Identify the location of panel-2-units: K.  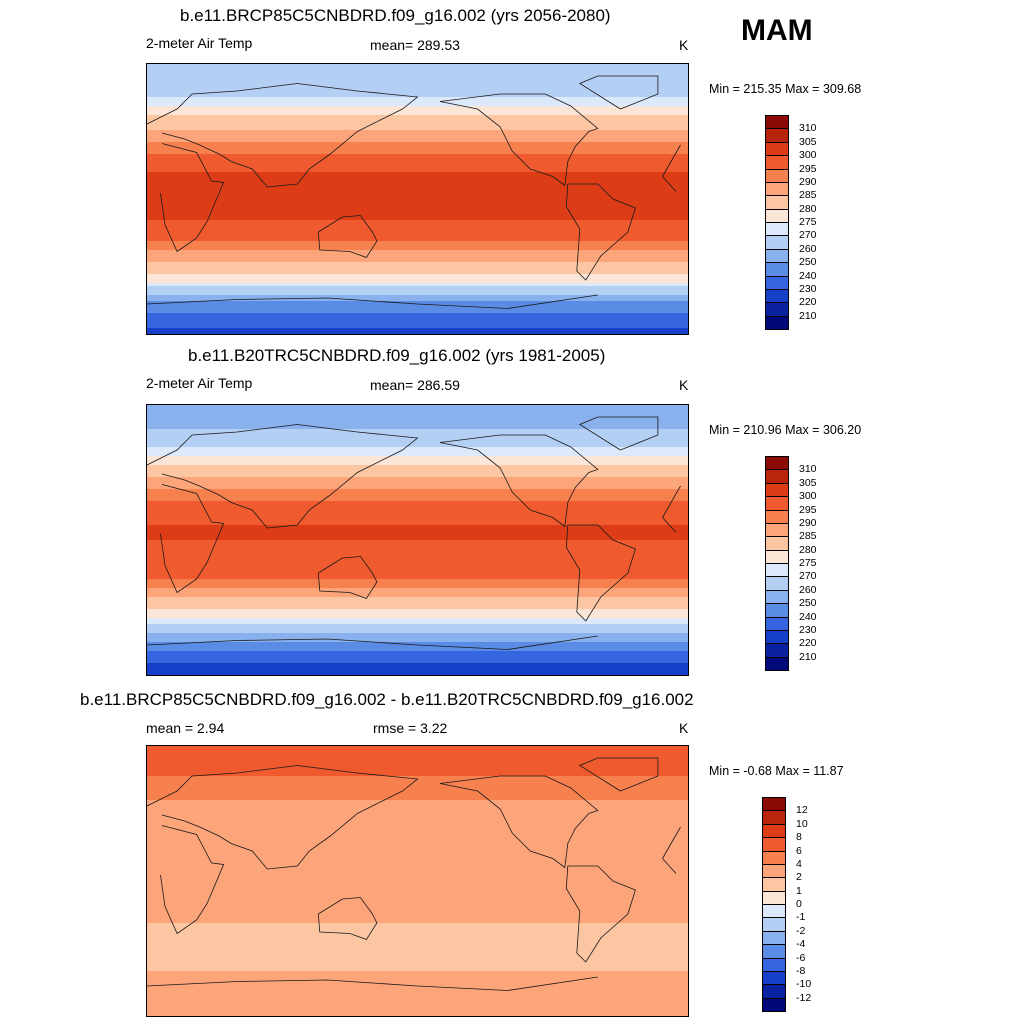
(684, 385).